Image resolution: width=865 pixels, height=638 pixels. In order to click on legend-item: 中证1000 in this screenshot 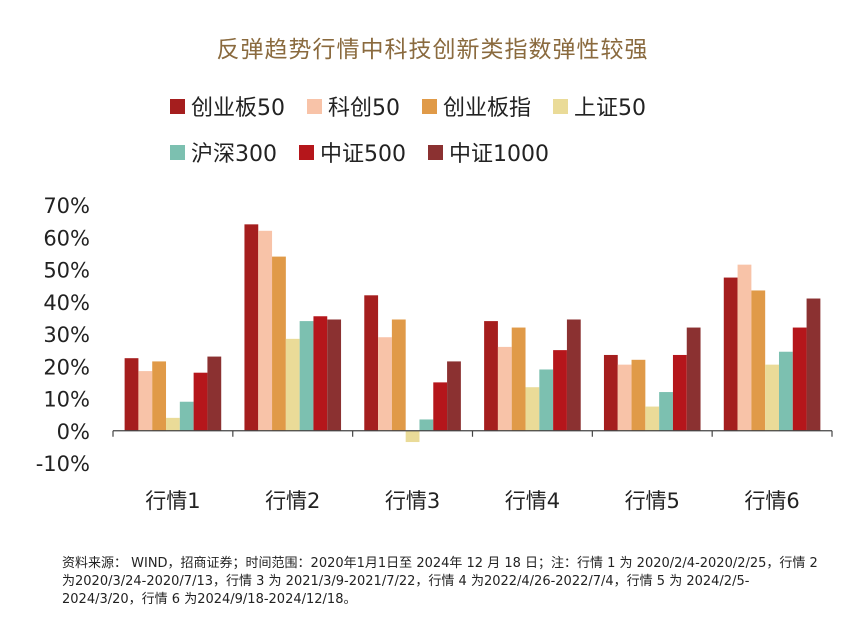, I will do `click(488, 152)`.